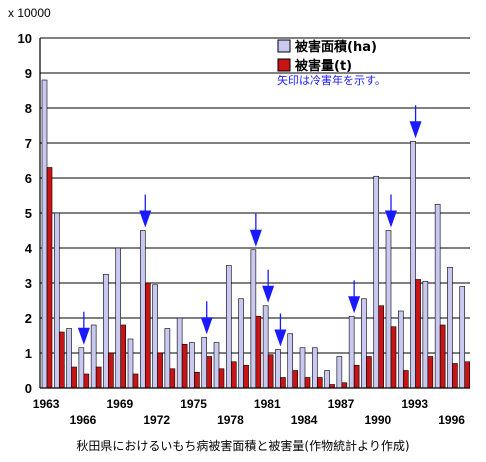  What do you see at coordinates (284, 46) in the screenshot?
I see `legend-swatch-area` at bounding box center [284, 46].